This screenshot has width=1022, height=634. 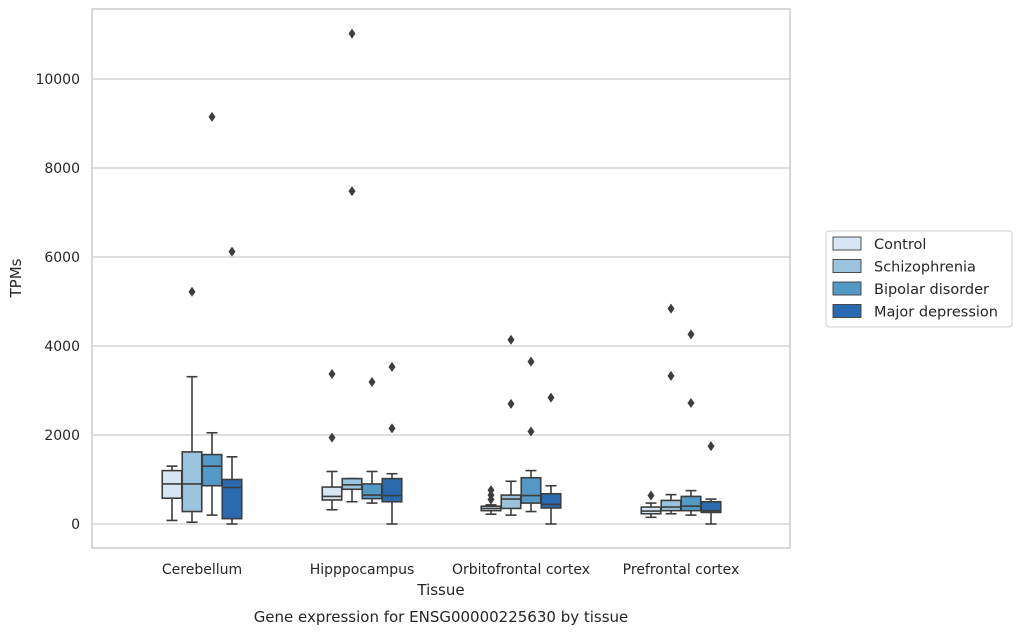 What do you see at coordinates (62, 258) in the screenshot?
I see `y-tick-label: 6000` at bounding box center [62, 258].